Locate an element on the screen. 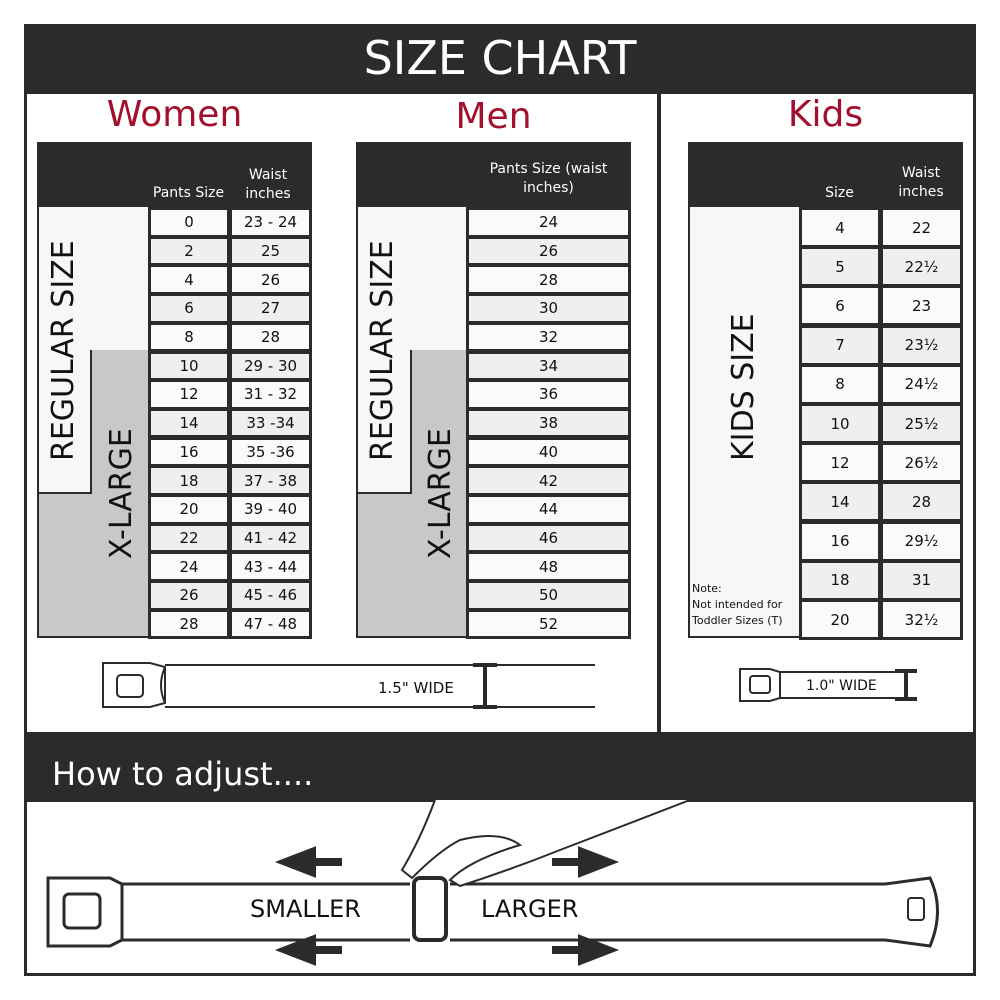 The height and width of the screenshot is (1000, 1000). men-table-header: Pants Size (waist inches) is located at coordinates (493, 174).